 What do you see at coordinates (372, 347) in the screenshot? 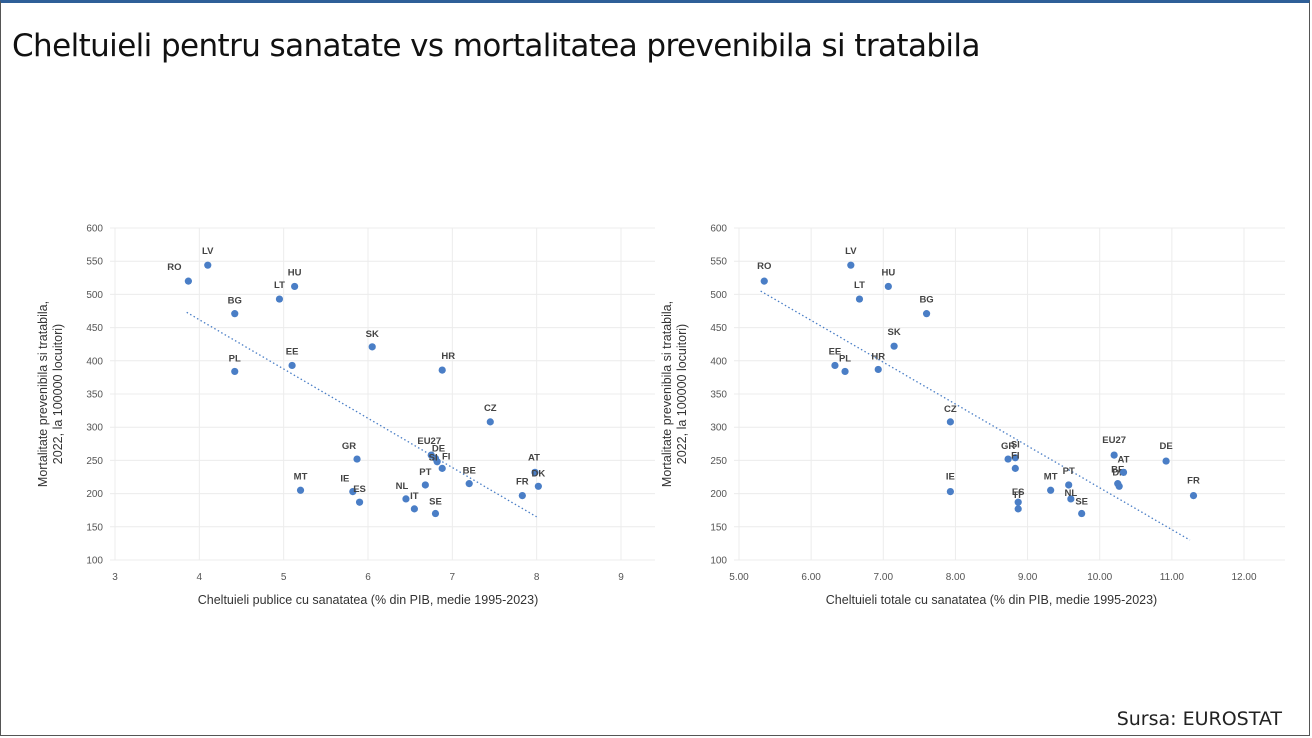
I see `data-point-sk` at bounding box center [372, 347].